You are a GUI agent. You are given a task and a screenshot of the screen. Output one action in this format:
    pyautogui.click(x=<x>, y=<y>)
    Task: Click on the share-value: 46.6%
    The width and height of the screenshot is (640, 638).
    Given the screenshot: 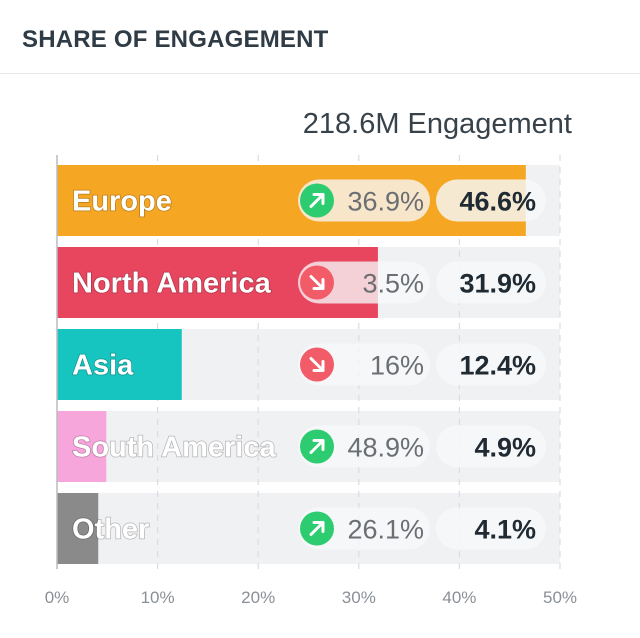 What is the action you would take?
    pyautogui.click(x=497, y=202)
    